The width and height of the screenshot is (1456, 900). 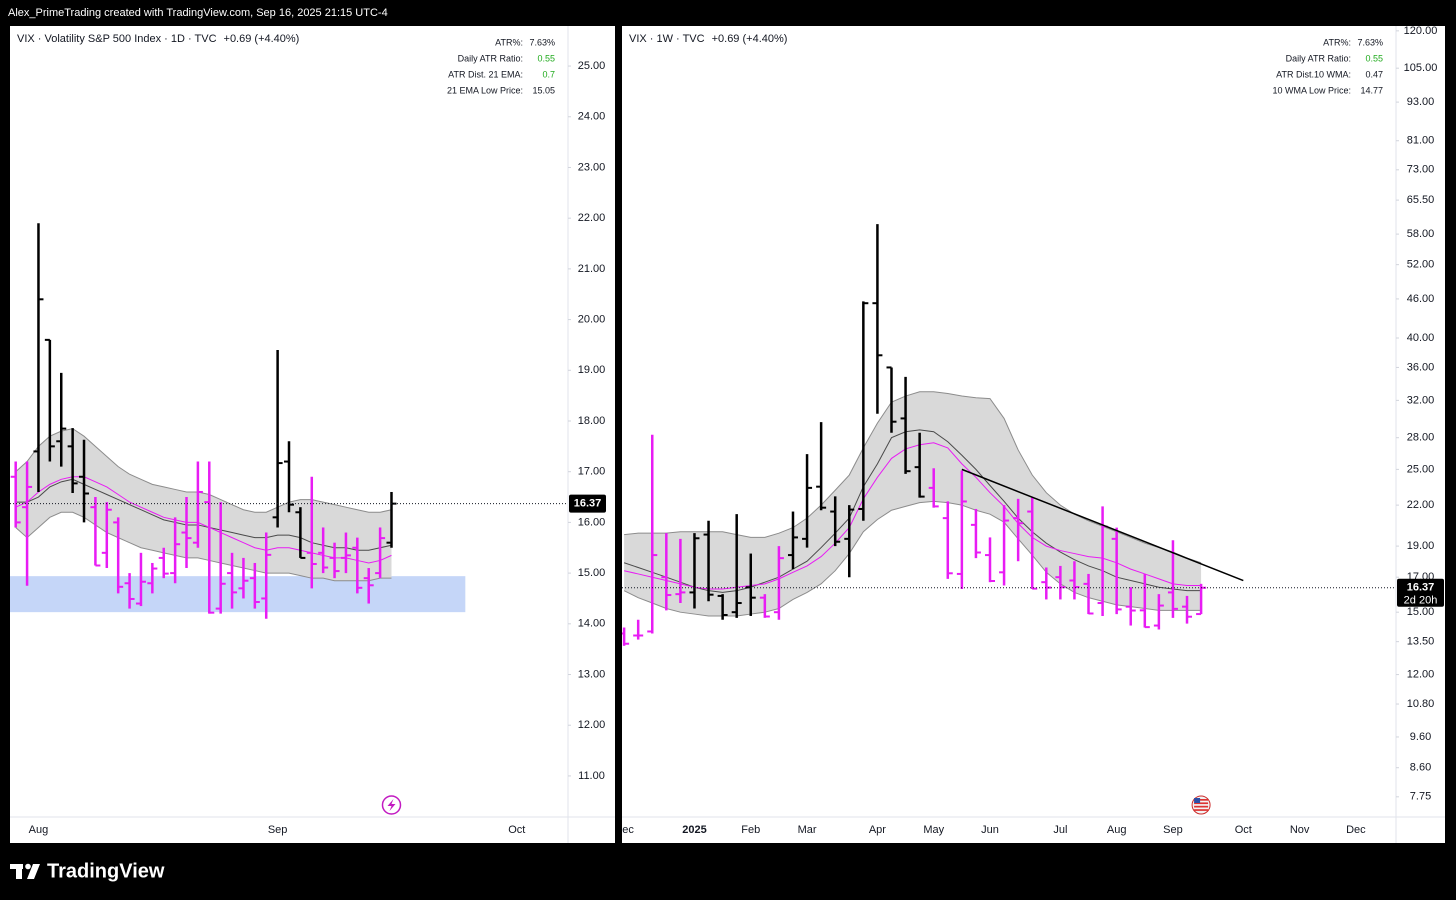 I want to click on x-tick-label: Jun, so click(x=990, y=830).